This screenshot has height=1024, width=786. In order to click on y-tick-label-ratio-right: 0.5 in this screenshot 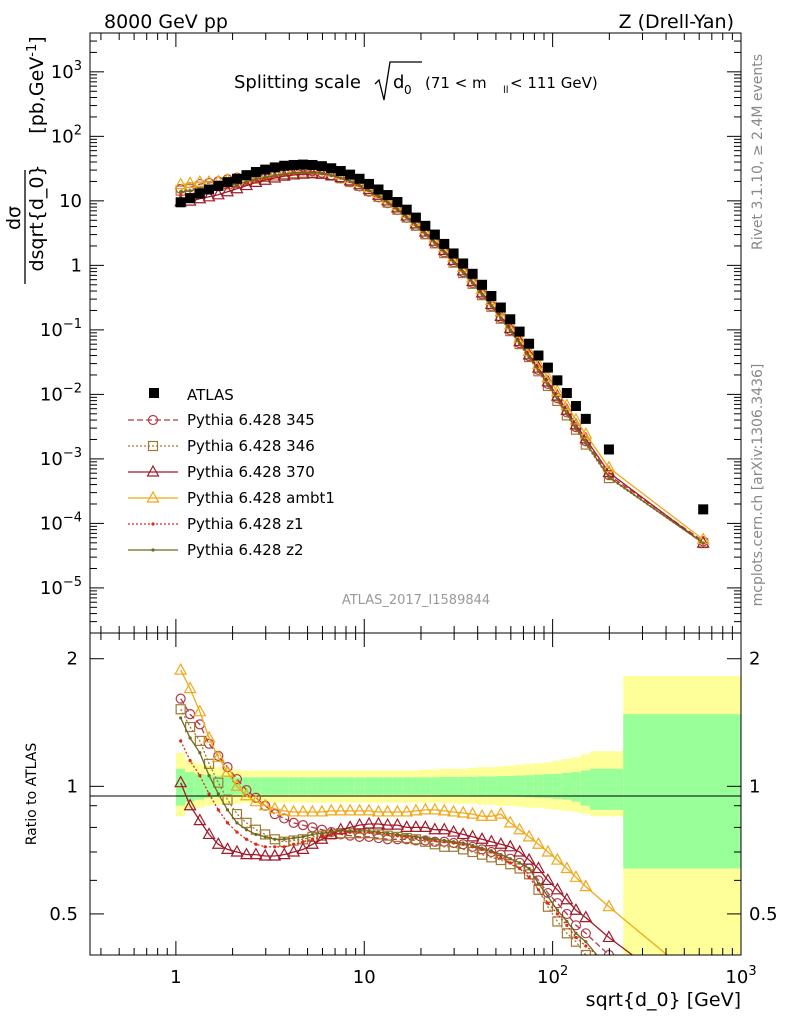, I will do `click(763, 914)`.